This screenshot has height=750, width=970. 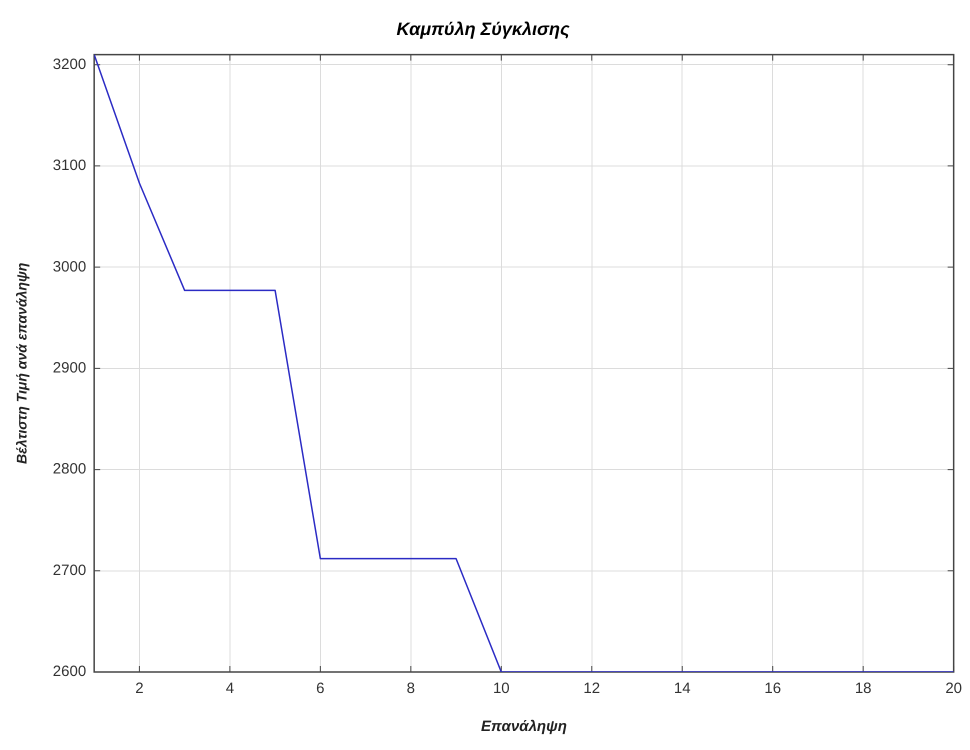 I want to click on y-tick-label: 2900, so click(x=69, y=368).